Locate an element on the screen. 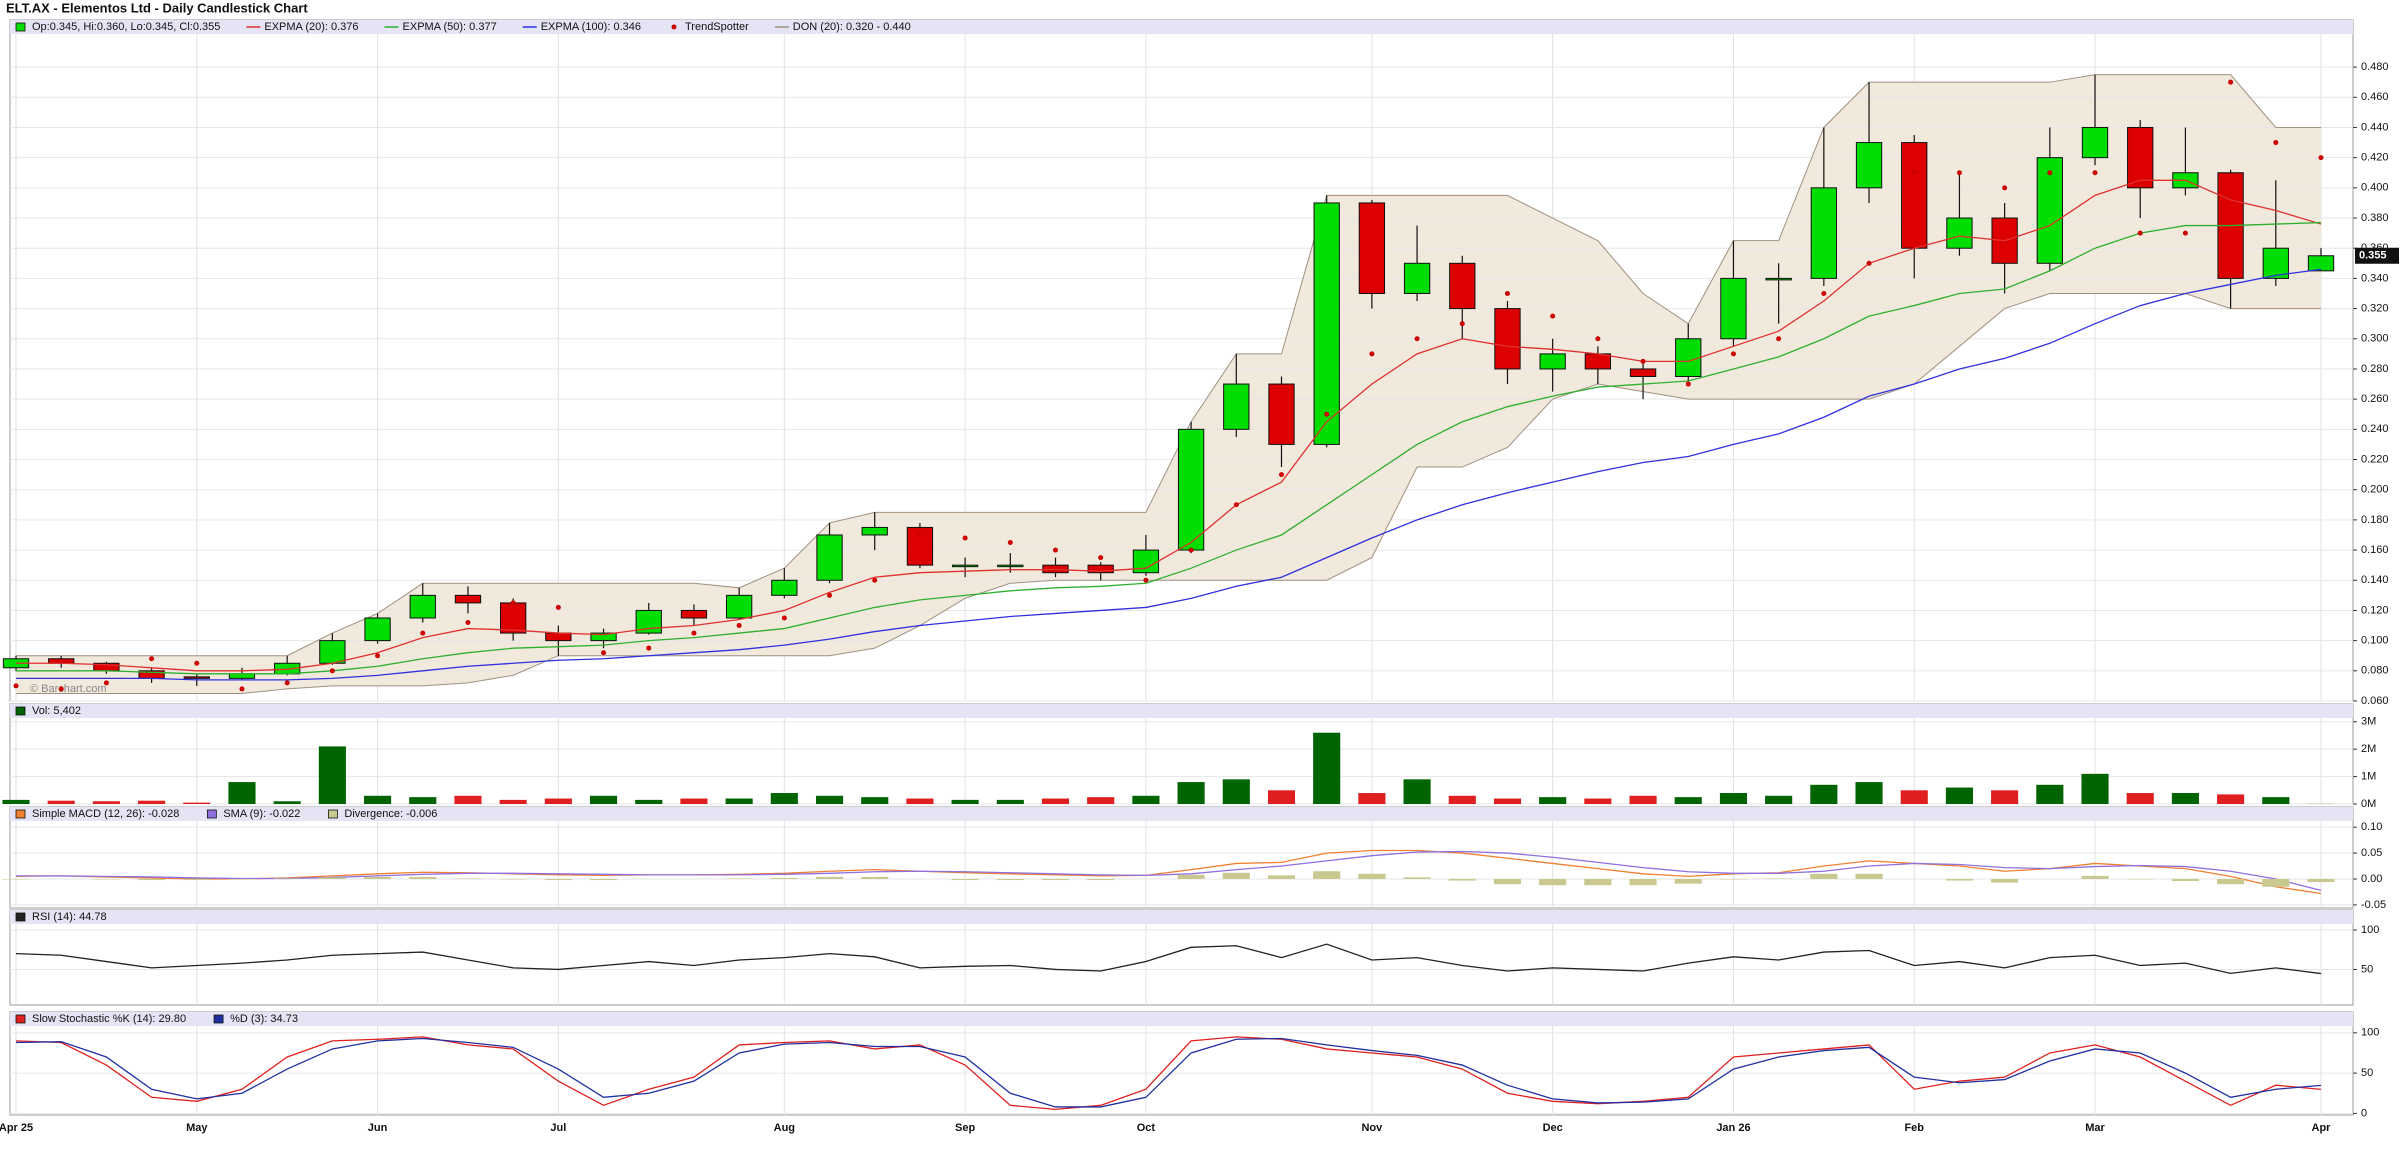 The height and width of the screenshot is (1154, 2400). x-tick-label: Jan 26 is located at coordinates (1733, 1128).